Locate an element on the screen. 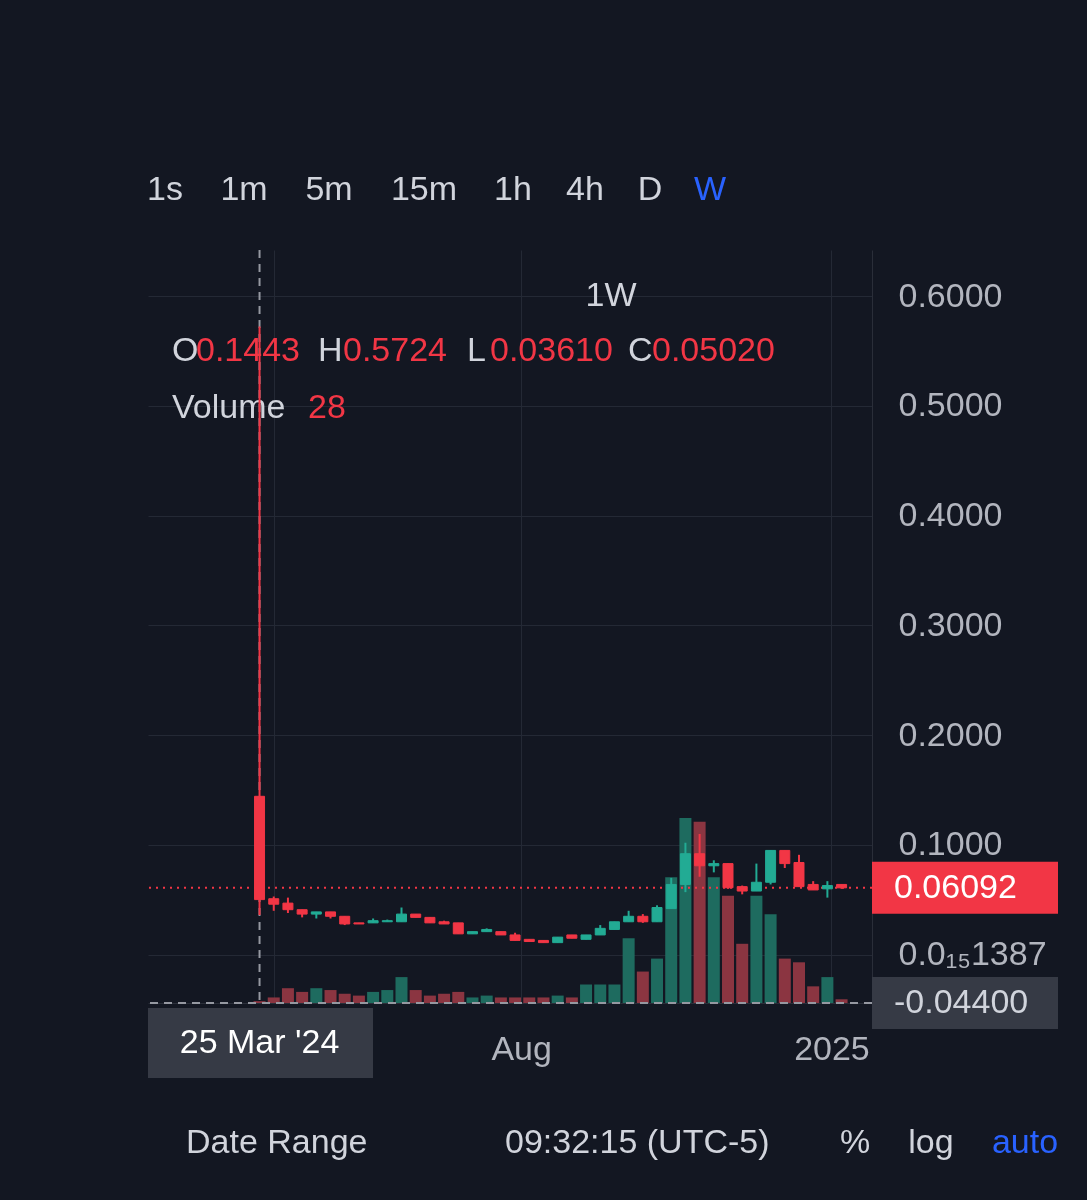 The image size is (1087, 1200). y-tick-label: 0.4000 is located at coordinates (950, 514).